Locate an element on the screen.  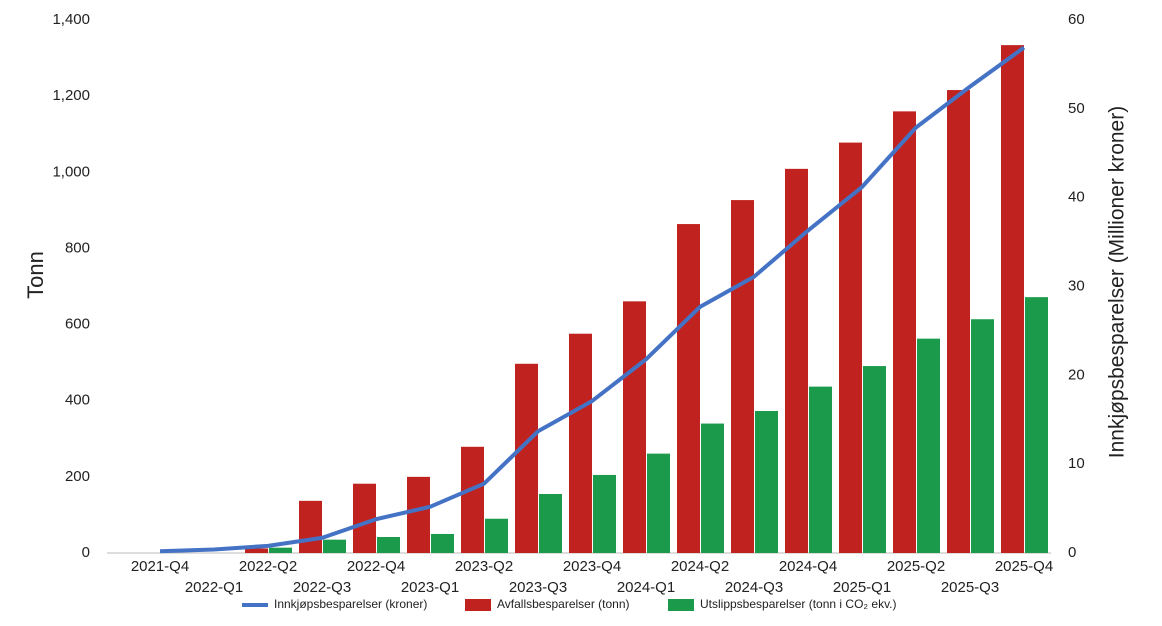
x-tick-label: 2022-Q2 is located at coordinates (268, 566).